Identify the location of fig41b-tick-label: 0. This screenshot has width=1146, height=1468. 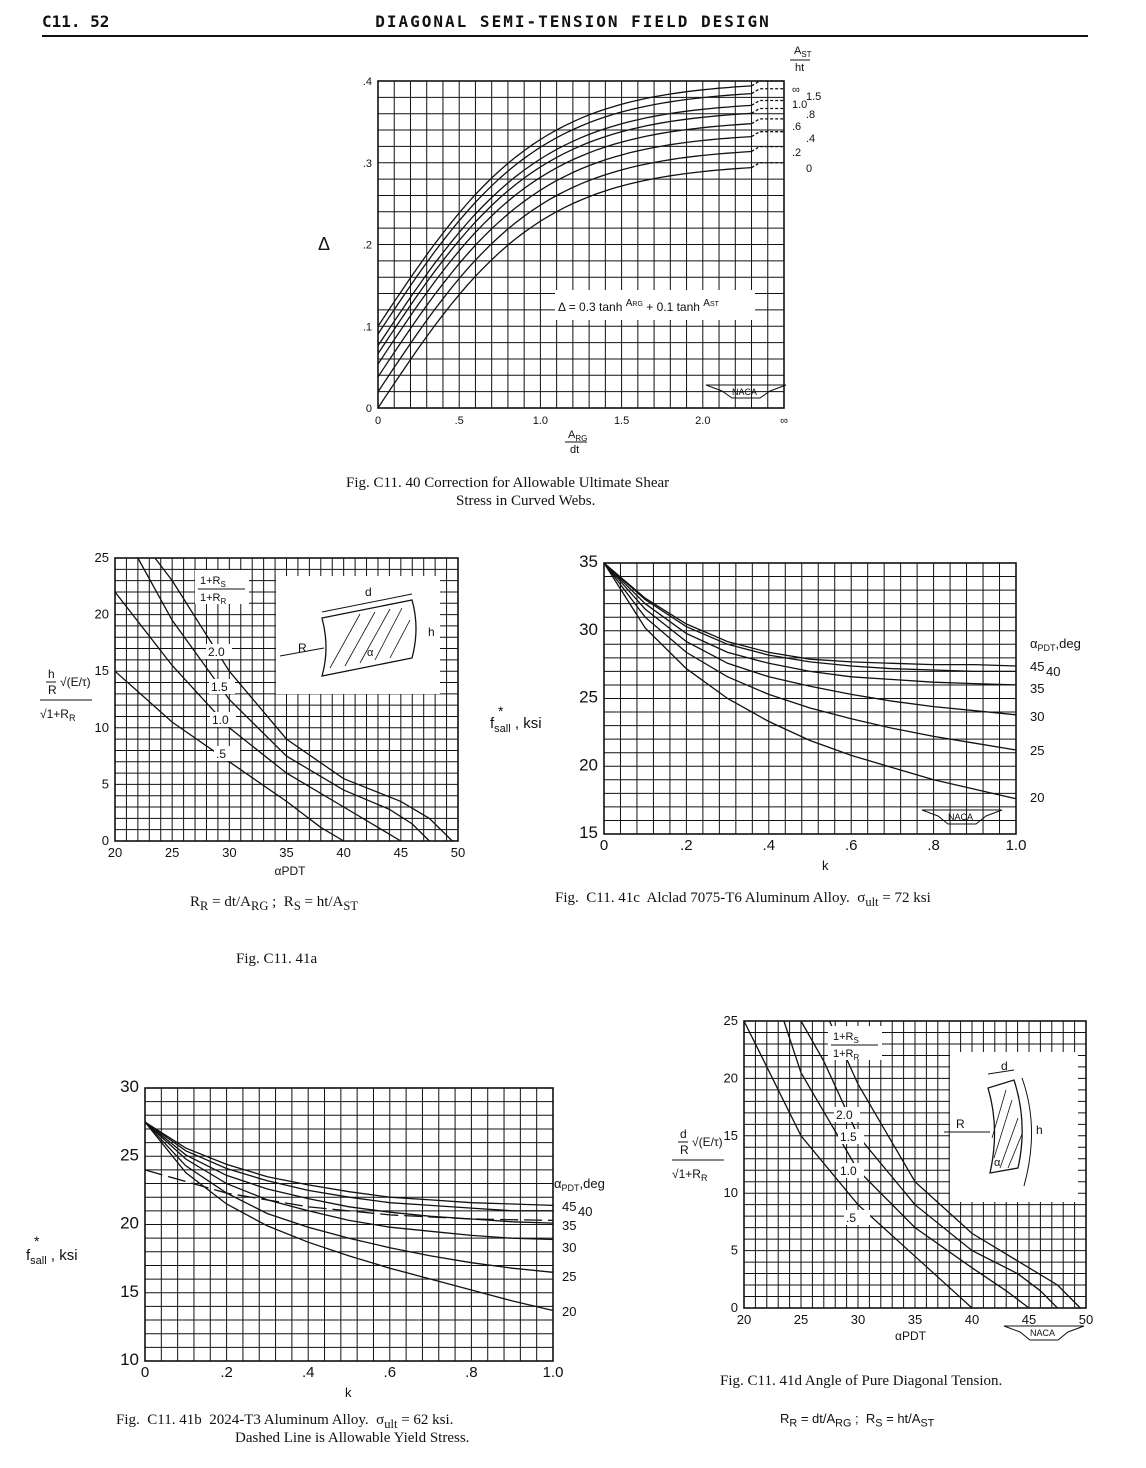
(145, 1372).